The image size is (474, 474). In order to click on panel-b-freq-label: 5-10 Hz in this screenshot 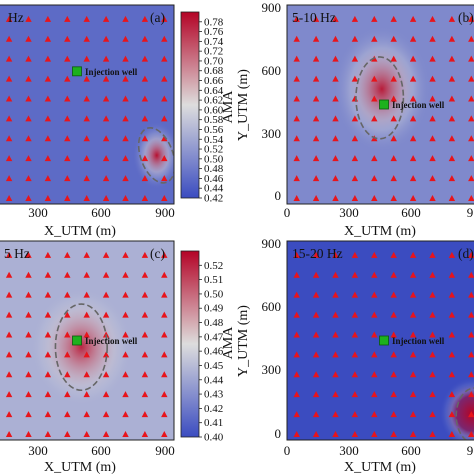, I will do `click(314, 17)`.